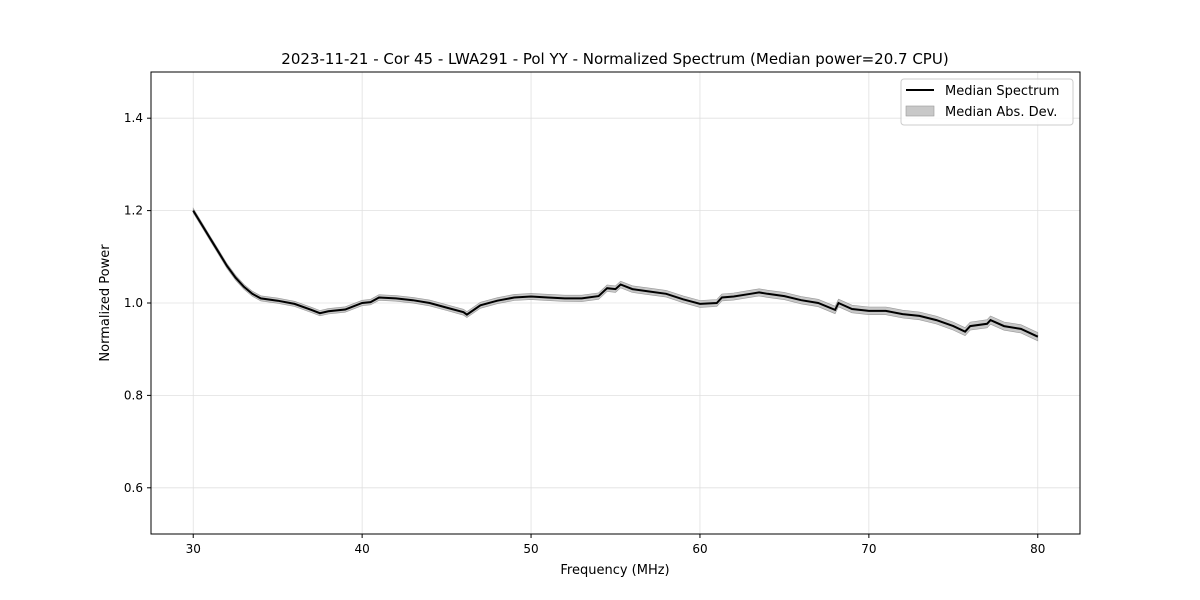  Describe the element at coordinates (105, 303) in the screenshot. I see `y-axis-label: Normalized Power` at that location.